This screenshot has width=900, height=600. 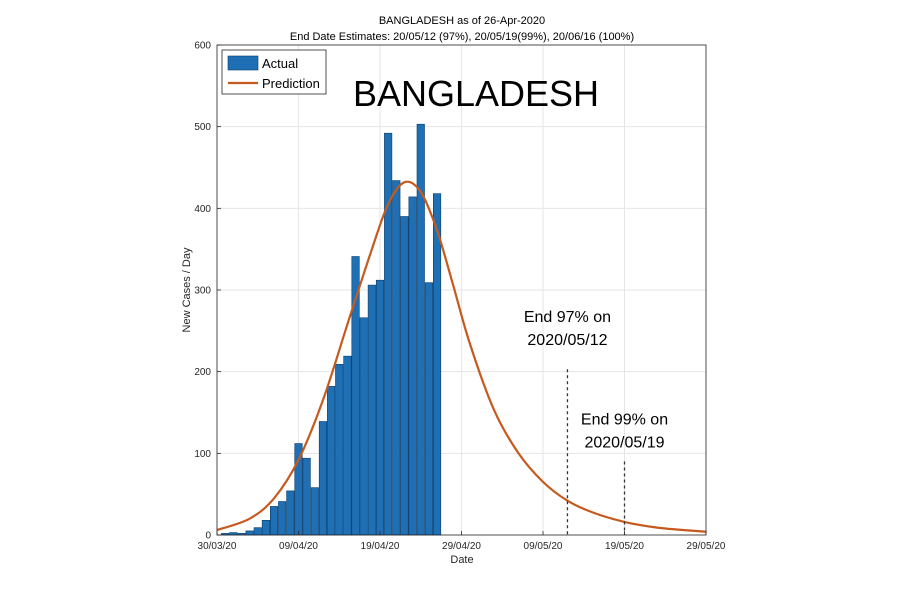 What do you see at coordinates (567, 317) in the screenshot?
I see `annotation-line1: End 97% on` at bounding box center [567, 317].